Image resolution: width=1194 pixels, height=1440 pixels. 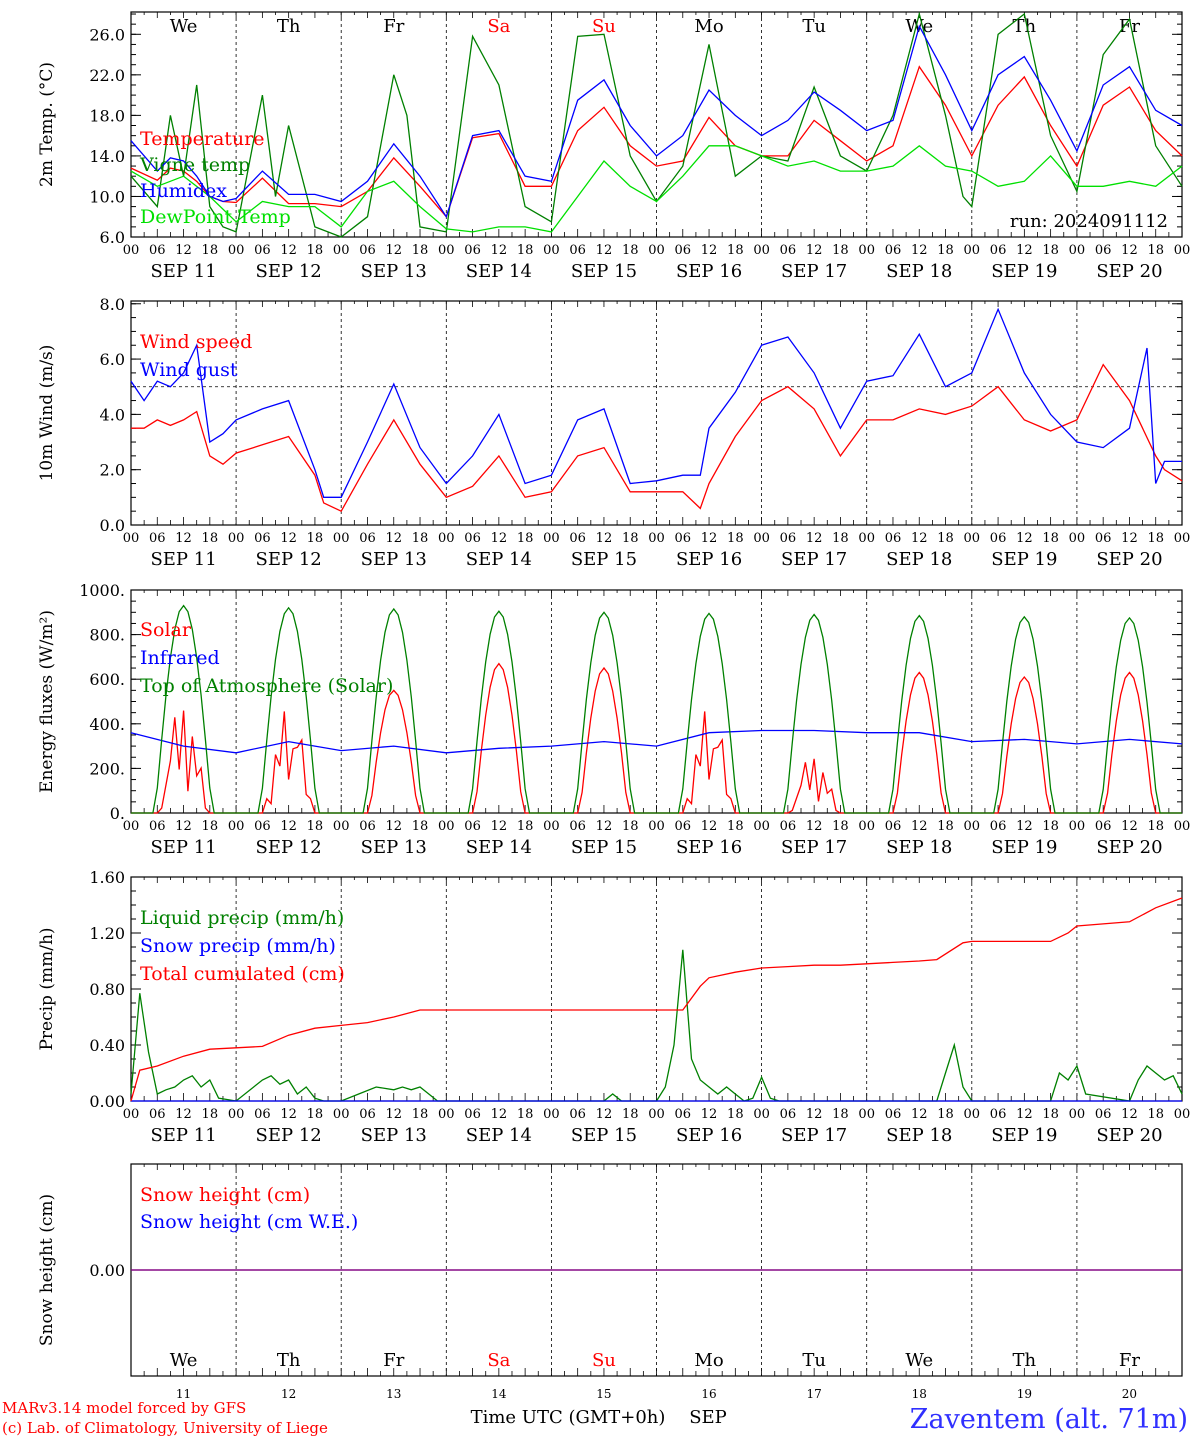 I want to click on y-tick-label: 1.60, so click(x=107, y=877).